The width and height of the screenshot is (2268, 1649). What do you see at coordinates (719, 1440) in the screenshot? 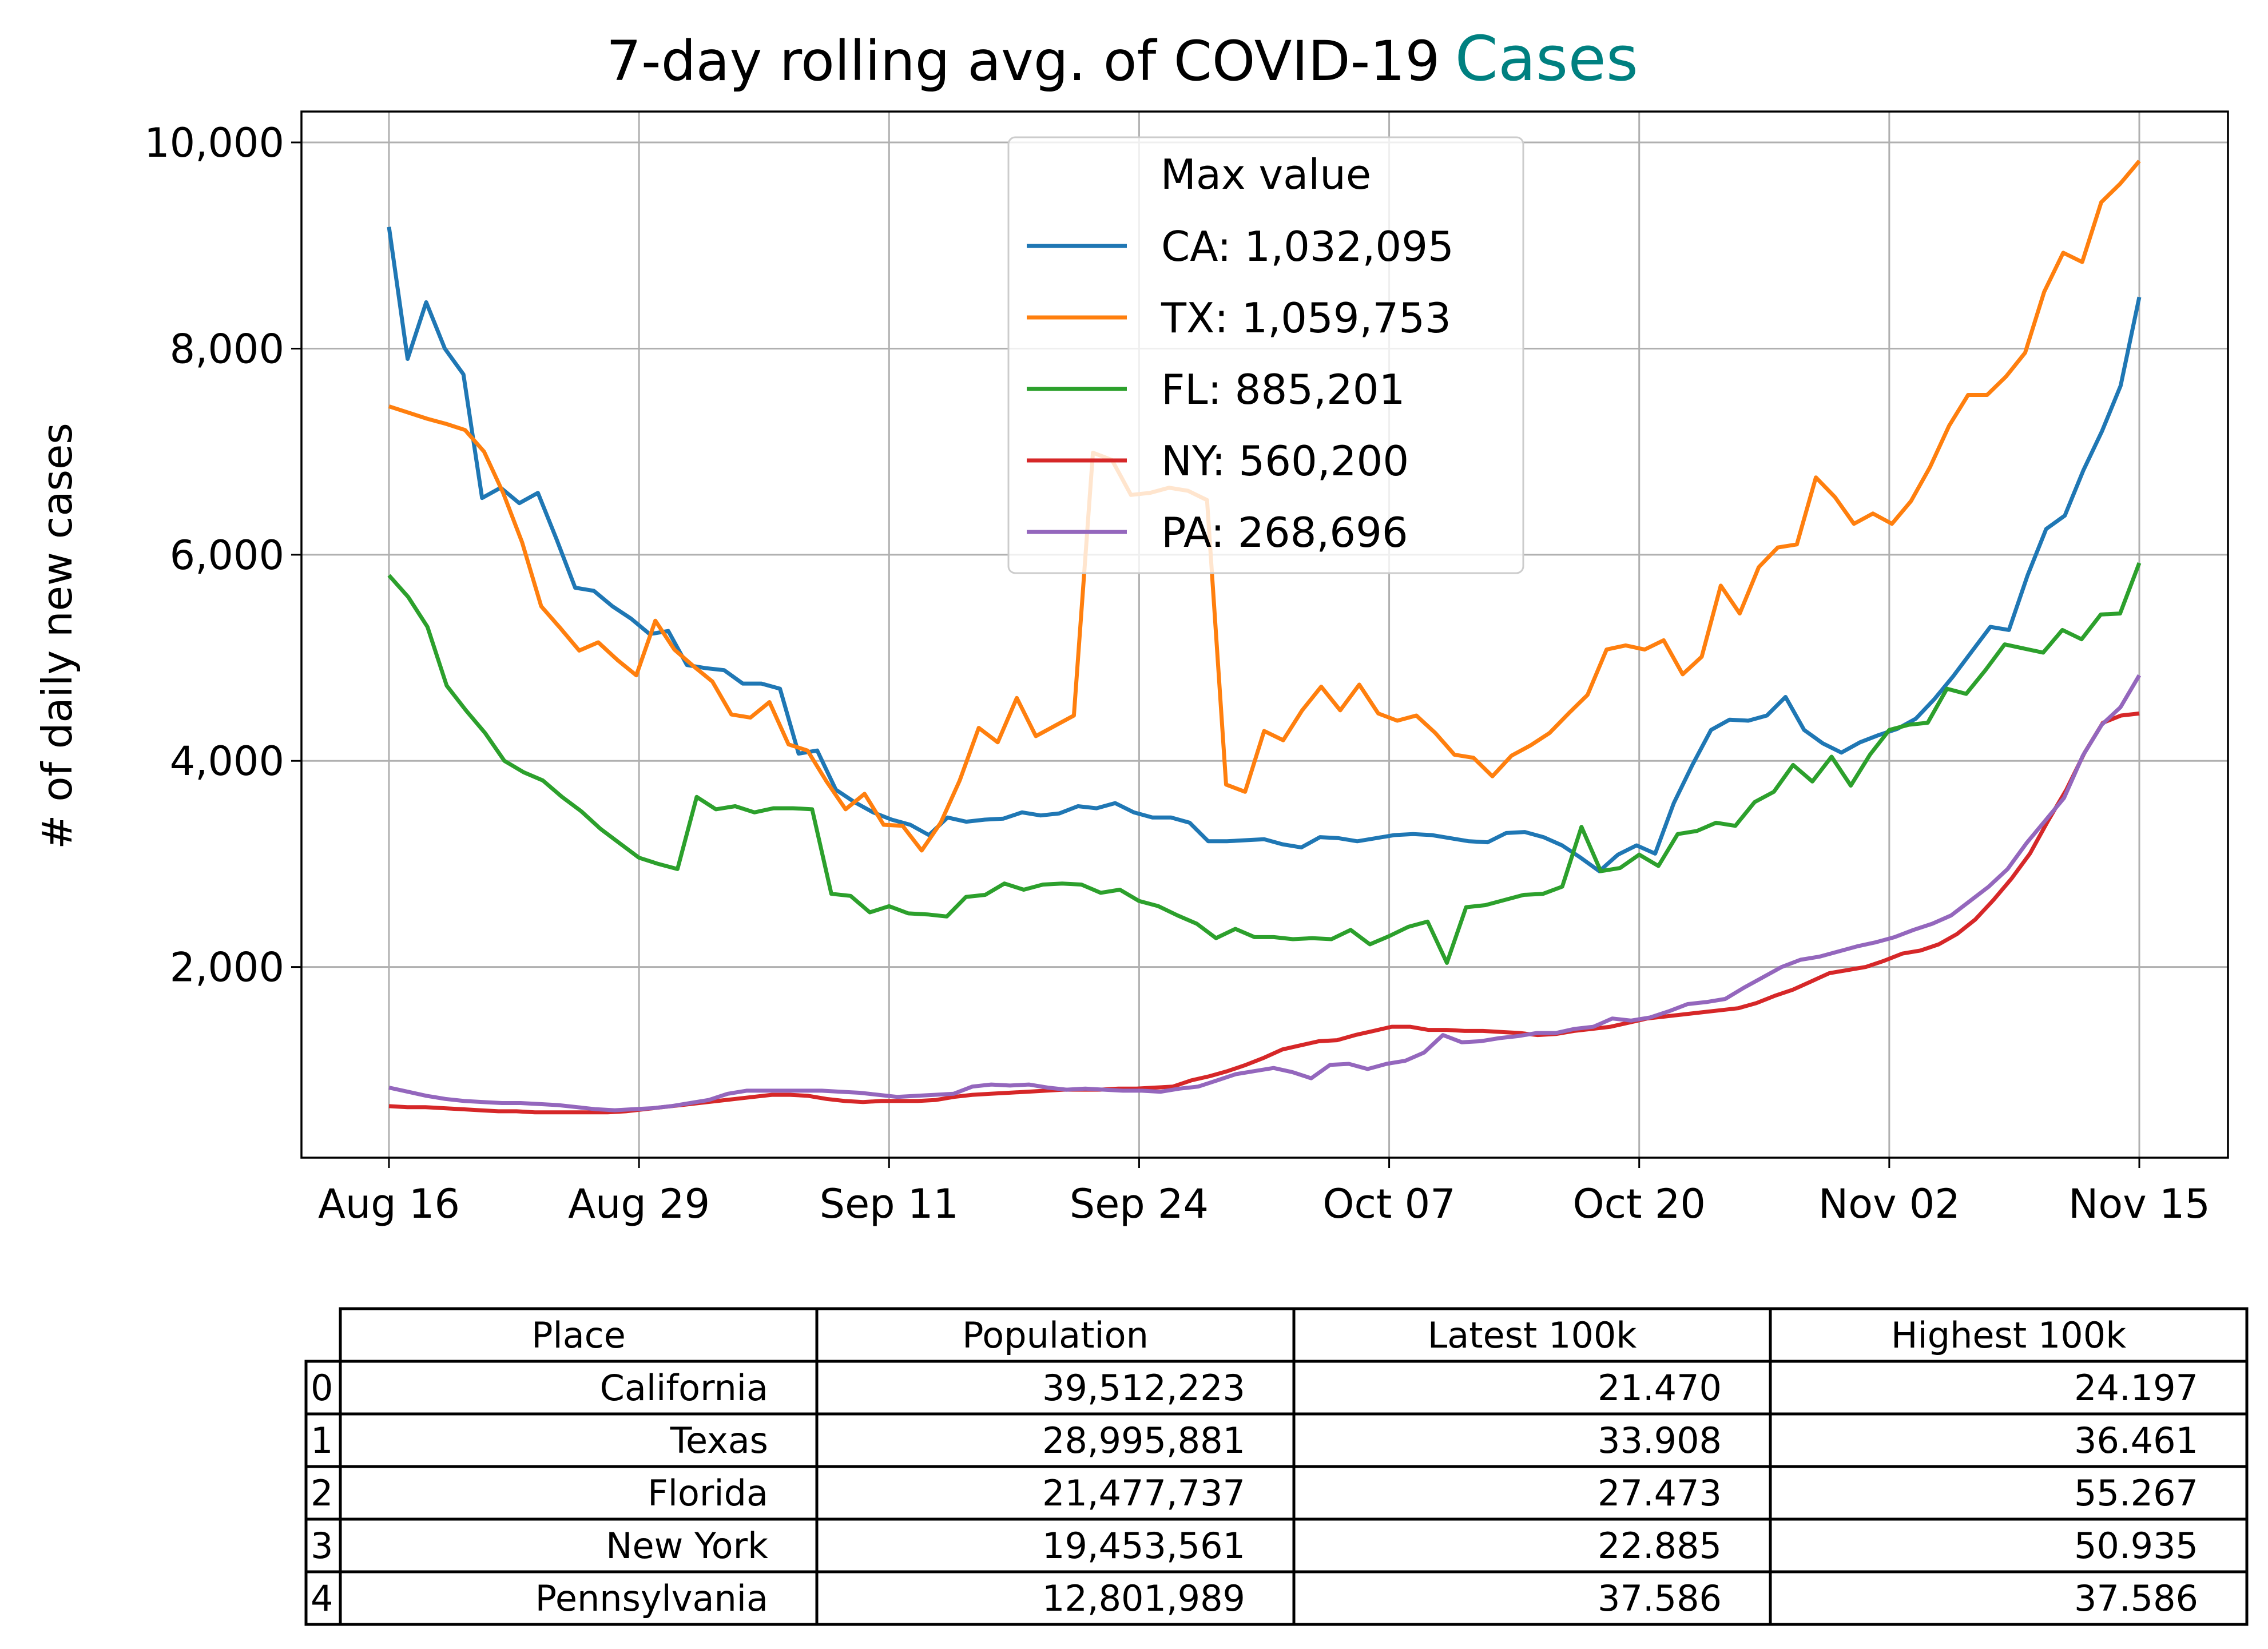
I see `table-cell: Texas` at bounding box center [719, 1440].